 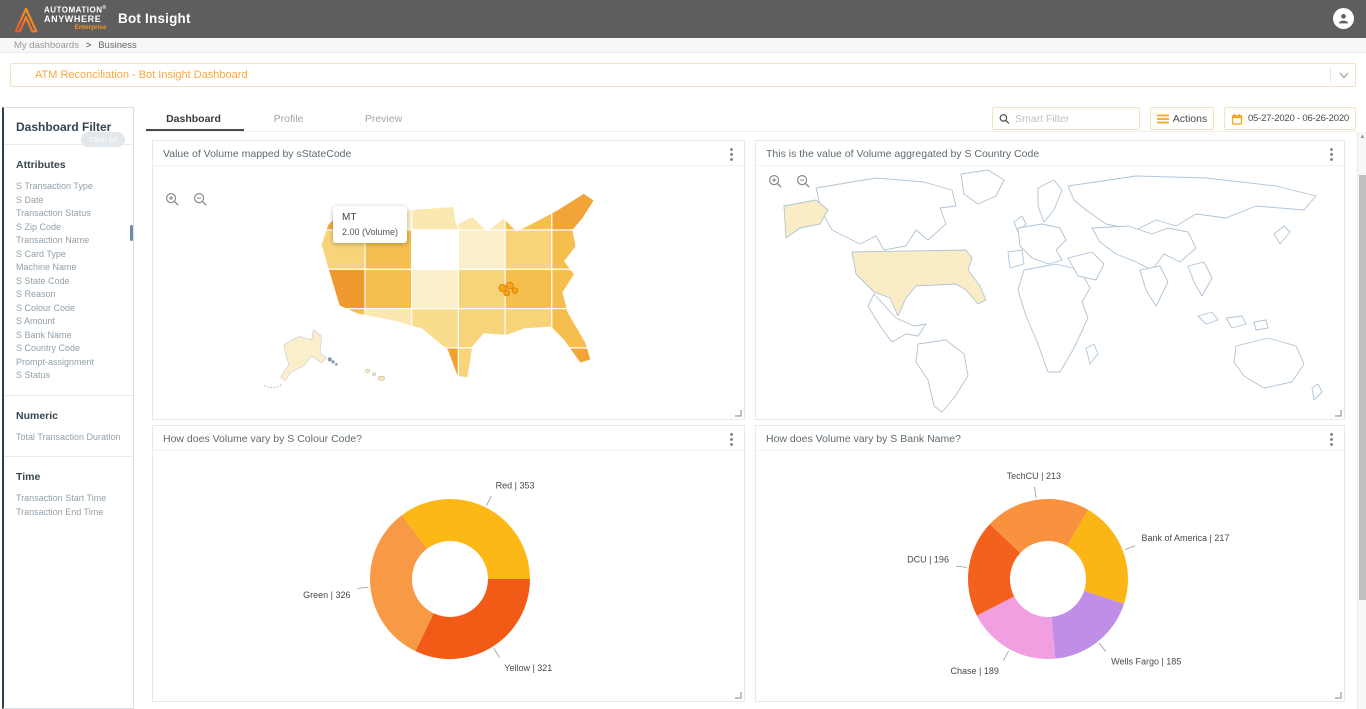 What do you see at coordinates (43, 280) in the screenshot?
I see `sidebar-item-s-state-code: S State Code` at bounding box center [43, 280].